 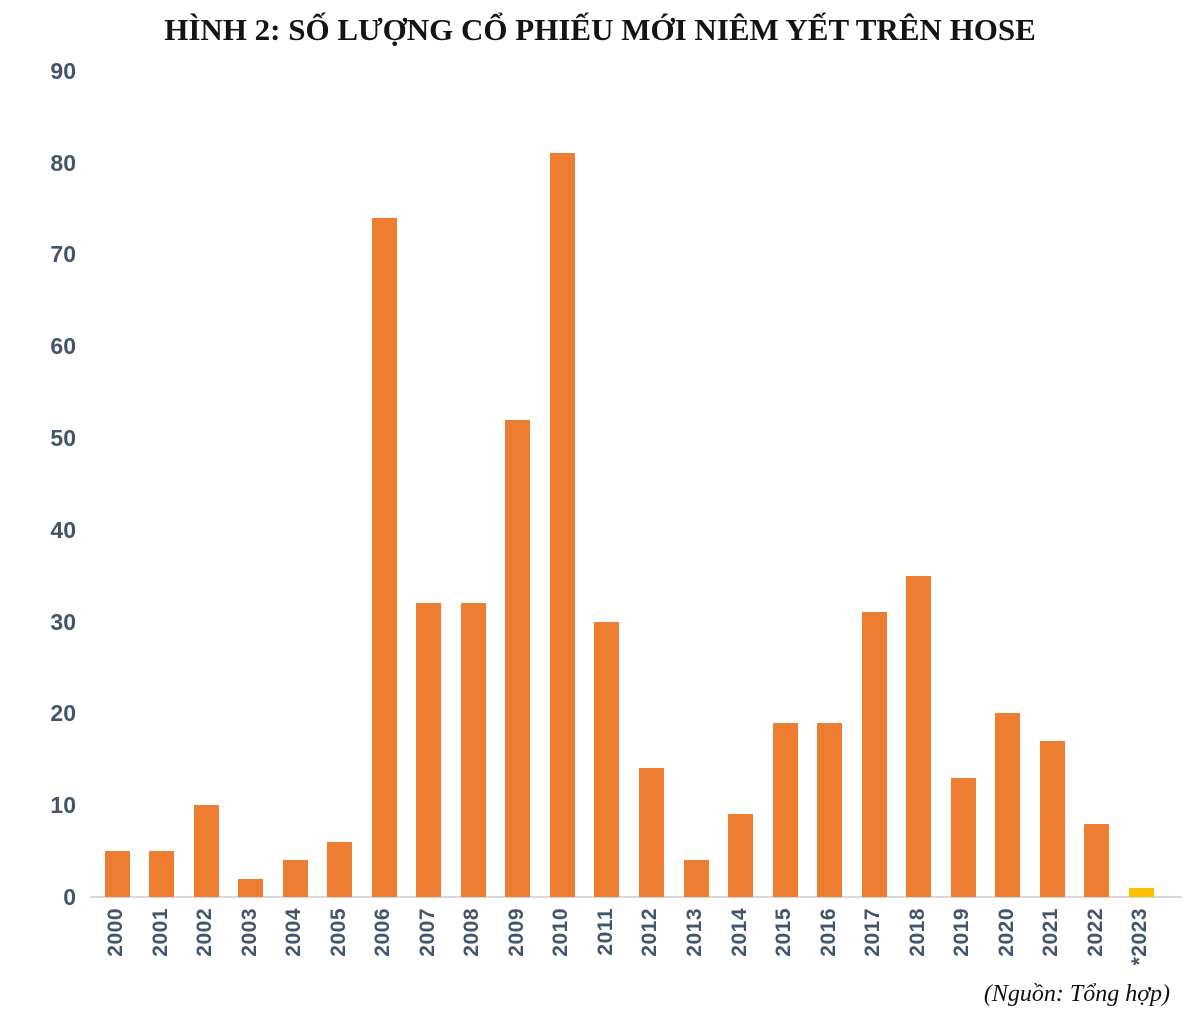 What do you see at coordinates (696, 878) in the screenshot?
I see `bar-2013` at bounding box center [696, 878].